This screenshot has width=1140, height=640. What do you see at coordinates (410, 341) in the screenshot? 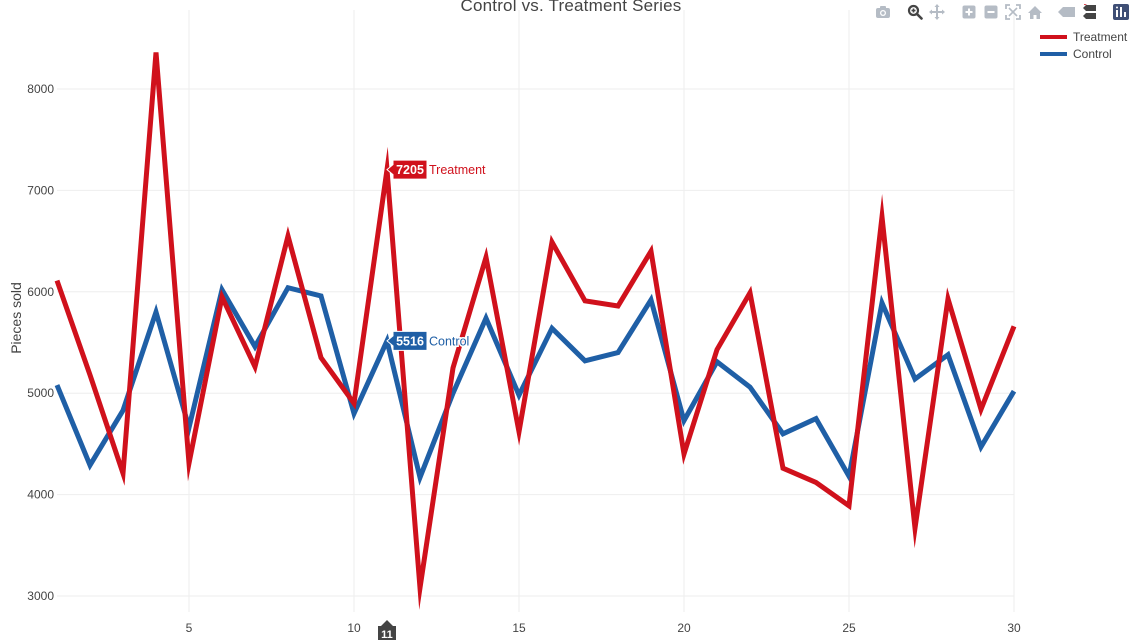
I see `hover-value-control: 5516` at bounding box center [410, 341].